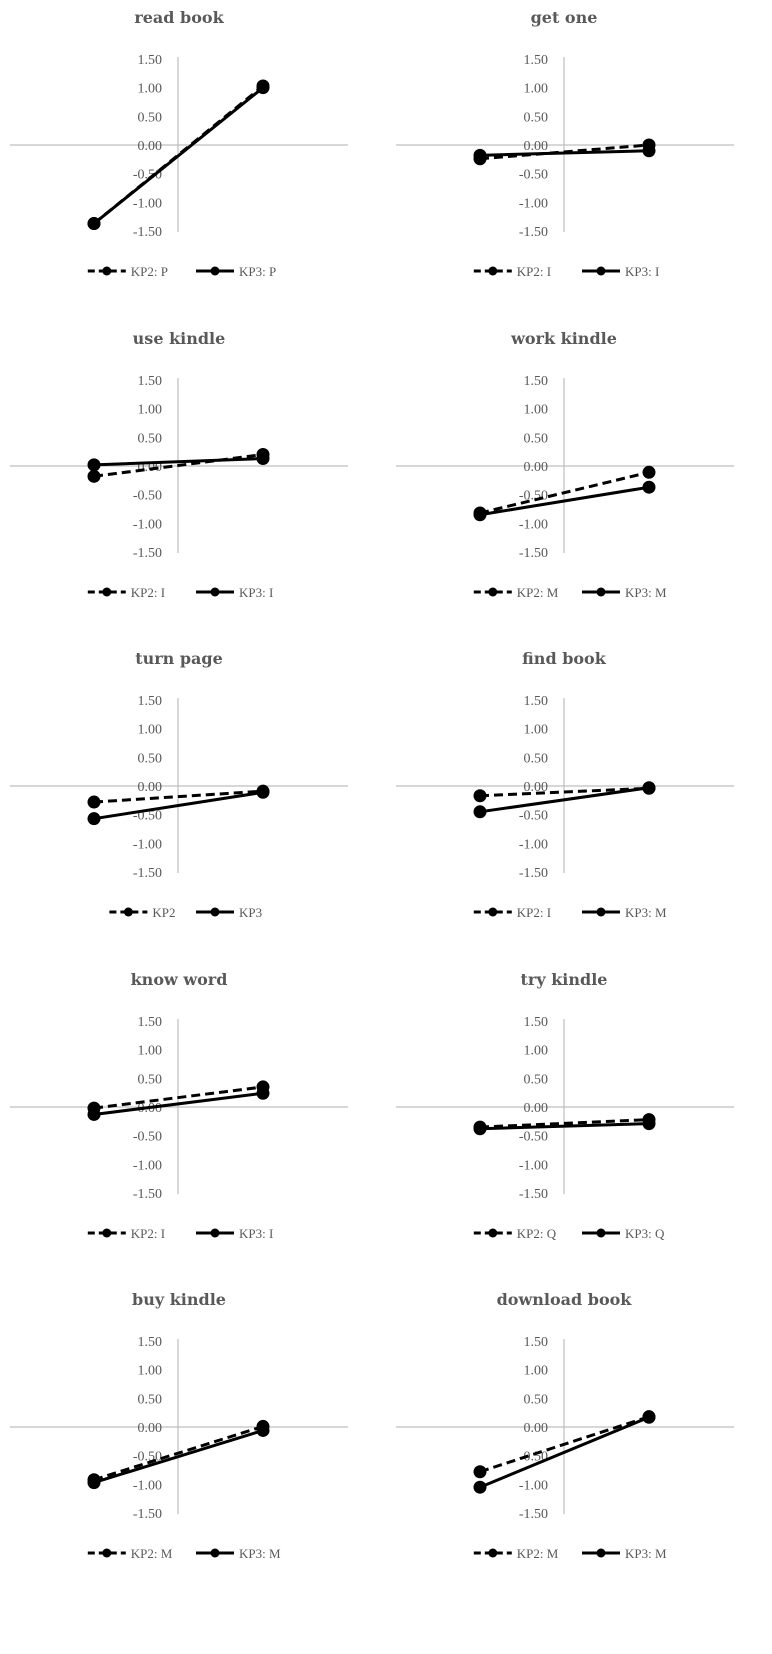 This screenshot has height=1654, width=772. What do you see at coordinates (570, 912) in the screenshot?
I see `legend: KP2: I KP3: M` at bounding box center [570, 912].